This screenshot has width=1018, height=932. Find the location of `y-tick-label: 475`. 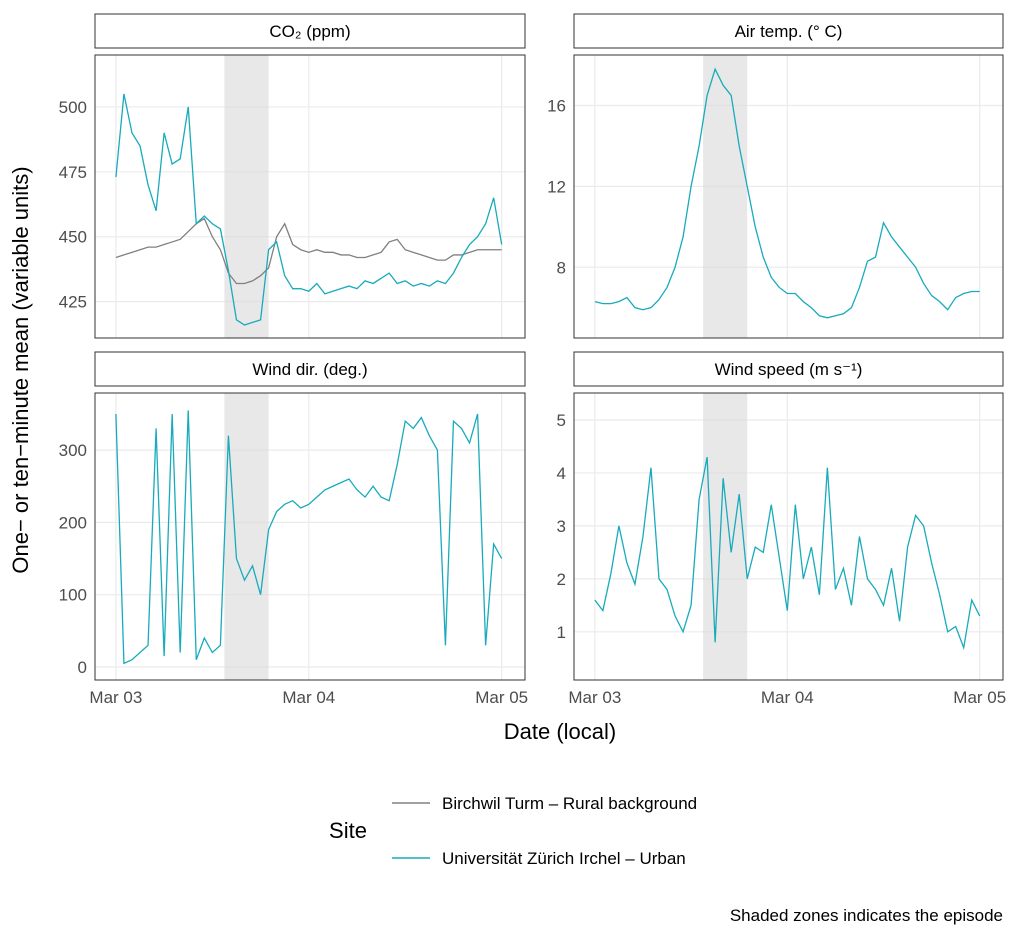

y-tick-label: 475 is located at coordinates (73, 172).